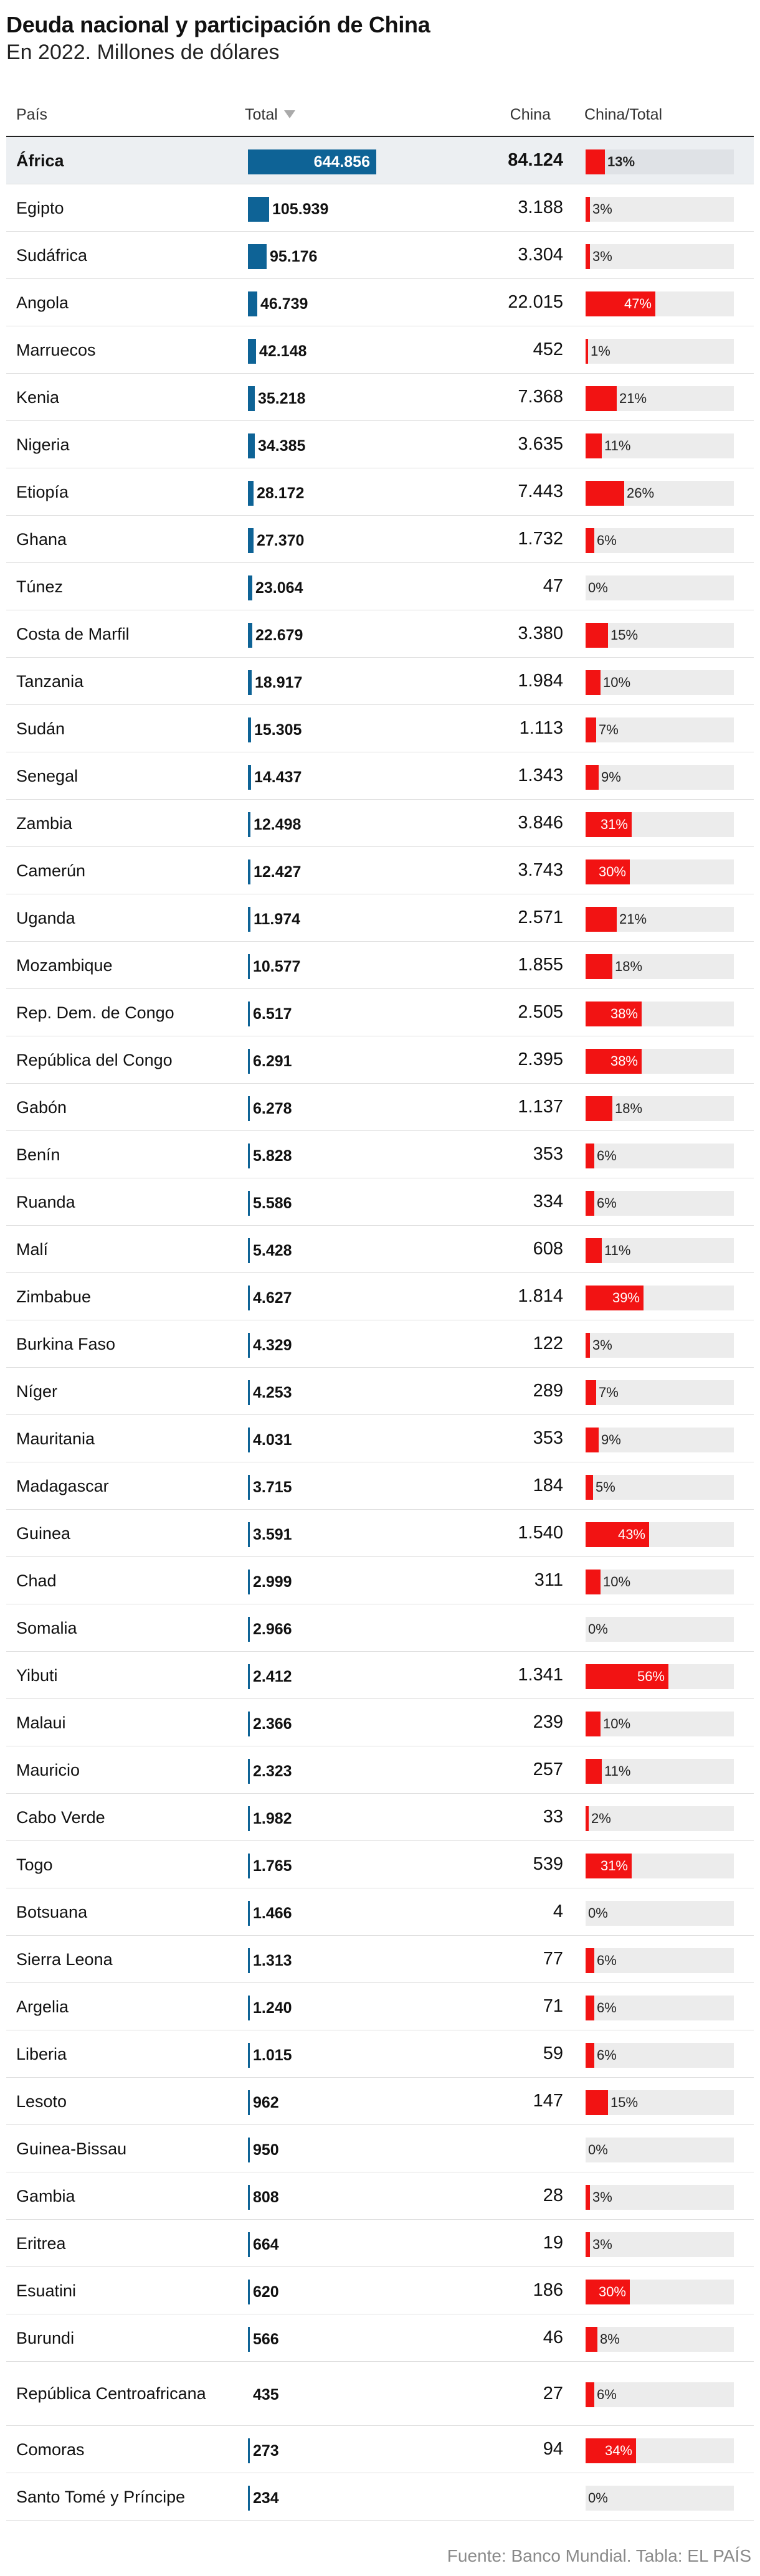 This screenshot has height=2576, width=760. Describe the element at coordinates (380, 1438) in the screenshot. I see `table-row: Mauritania 4.031 353 9%` at that location.